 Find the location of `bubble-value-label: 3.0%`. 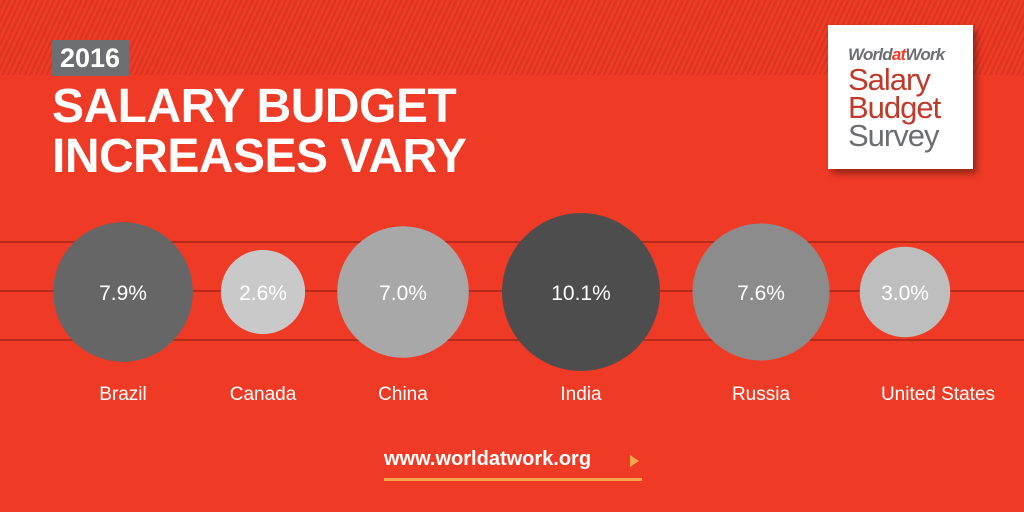

bubble-value-label: 3.0% is located at coordinates (905, 293).